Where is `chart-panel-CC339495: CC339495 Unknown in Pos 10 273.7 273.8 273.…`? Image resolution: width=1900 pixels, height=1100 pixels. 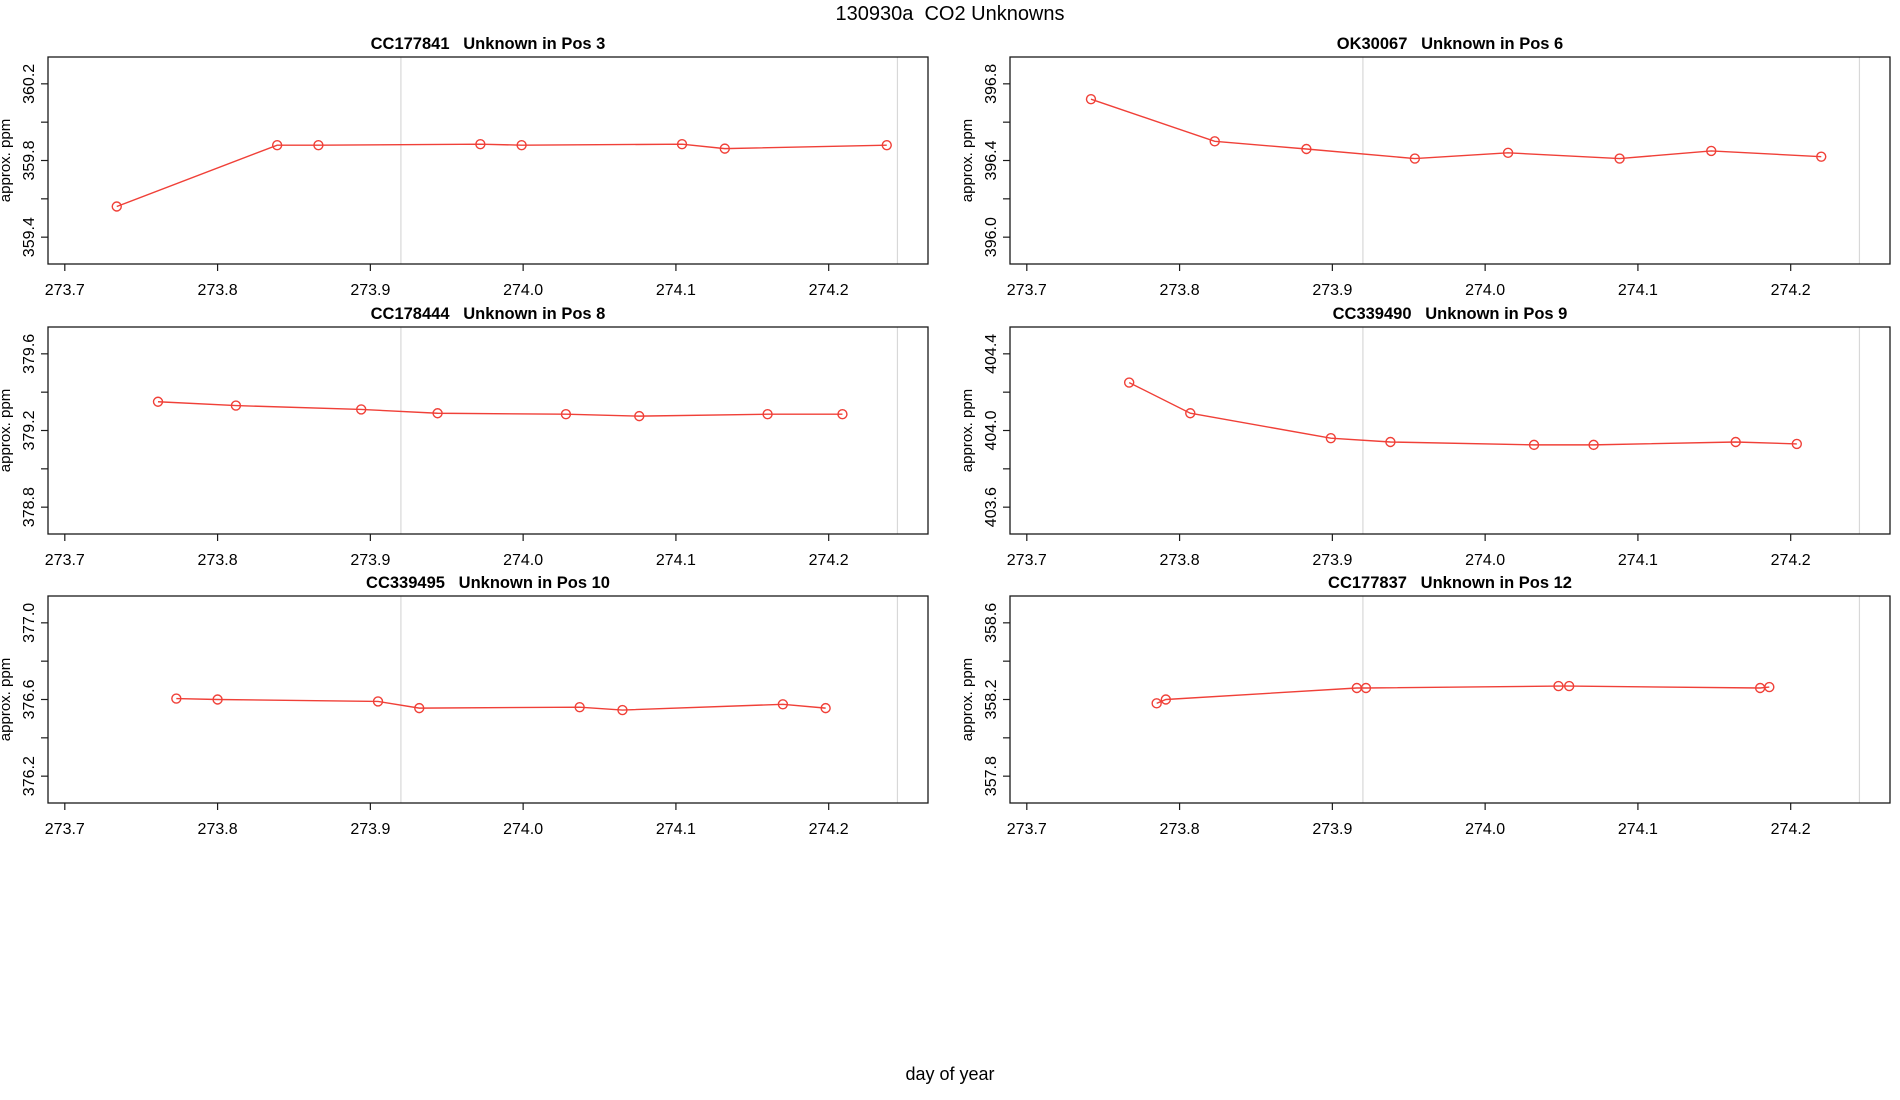
chart-panel-CC339495: CC339495 Unknown in Pos 10 273.7 273.8 273.… is located at coordinates (464, 706).